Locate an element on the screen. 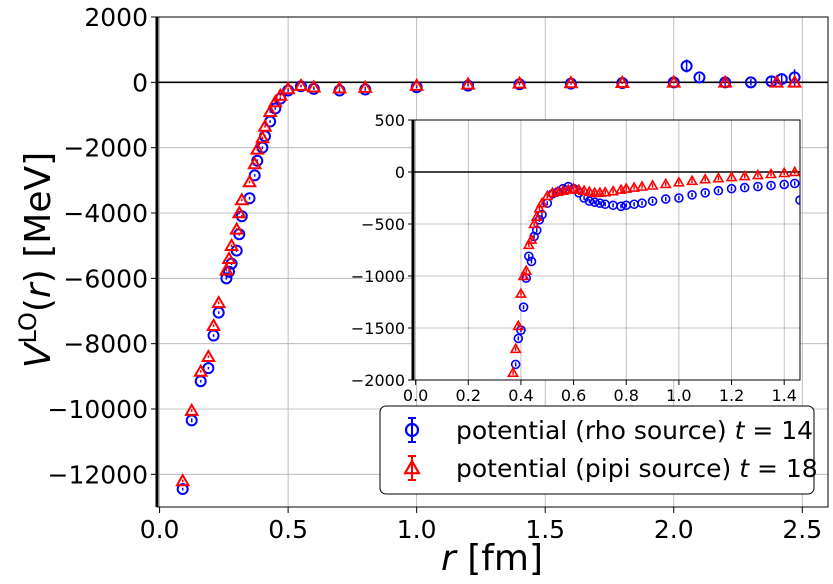  main-y-tick-label: −8000 is located at coordinates (105, 344).